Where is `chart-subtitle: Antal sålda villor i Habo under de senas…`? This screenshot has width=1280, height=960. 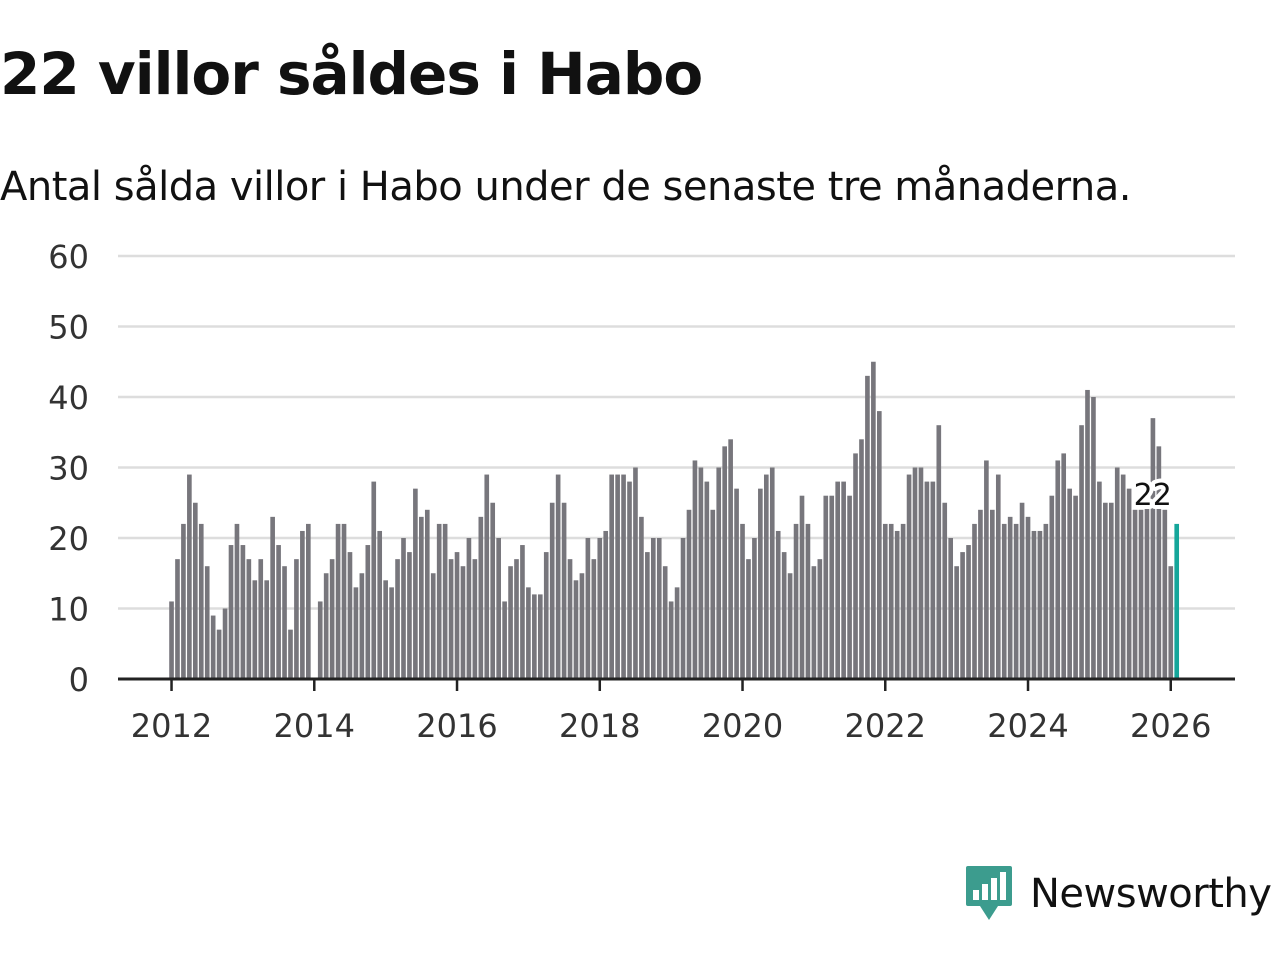 chart-subtitle: Antal sålda villor i Habo under de senas… is located at coordinates (565, 187).